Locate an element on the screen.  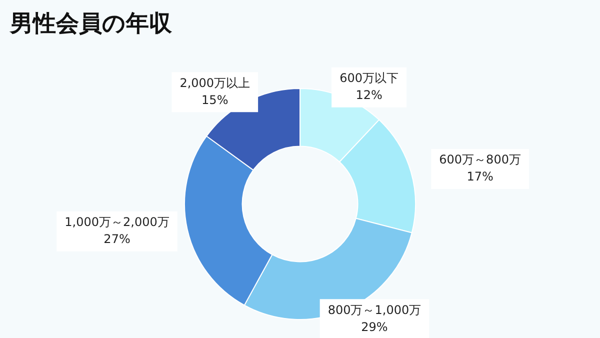
data-label: 17% is located at coordinates (480, 177).